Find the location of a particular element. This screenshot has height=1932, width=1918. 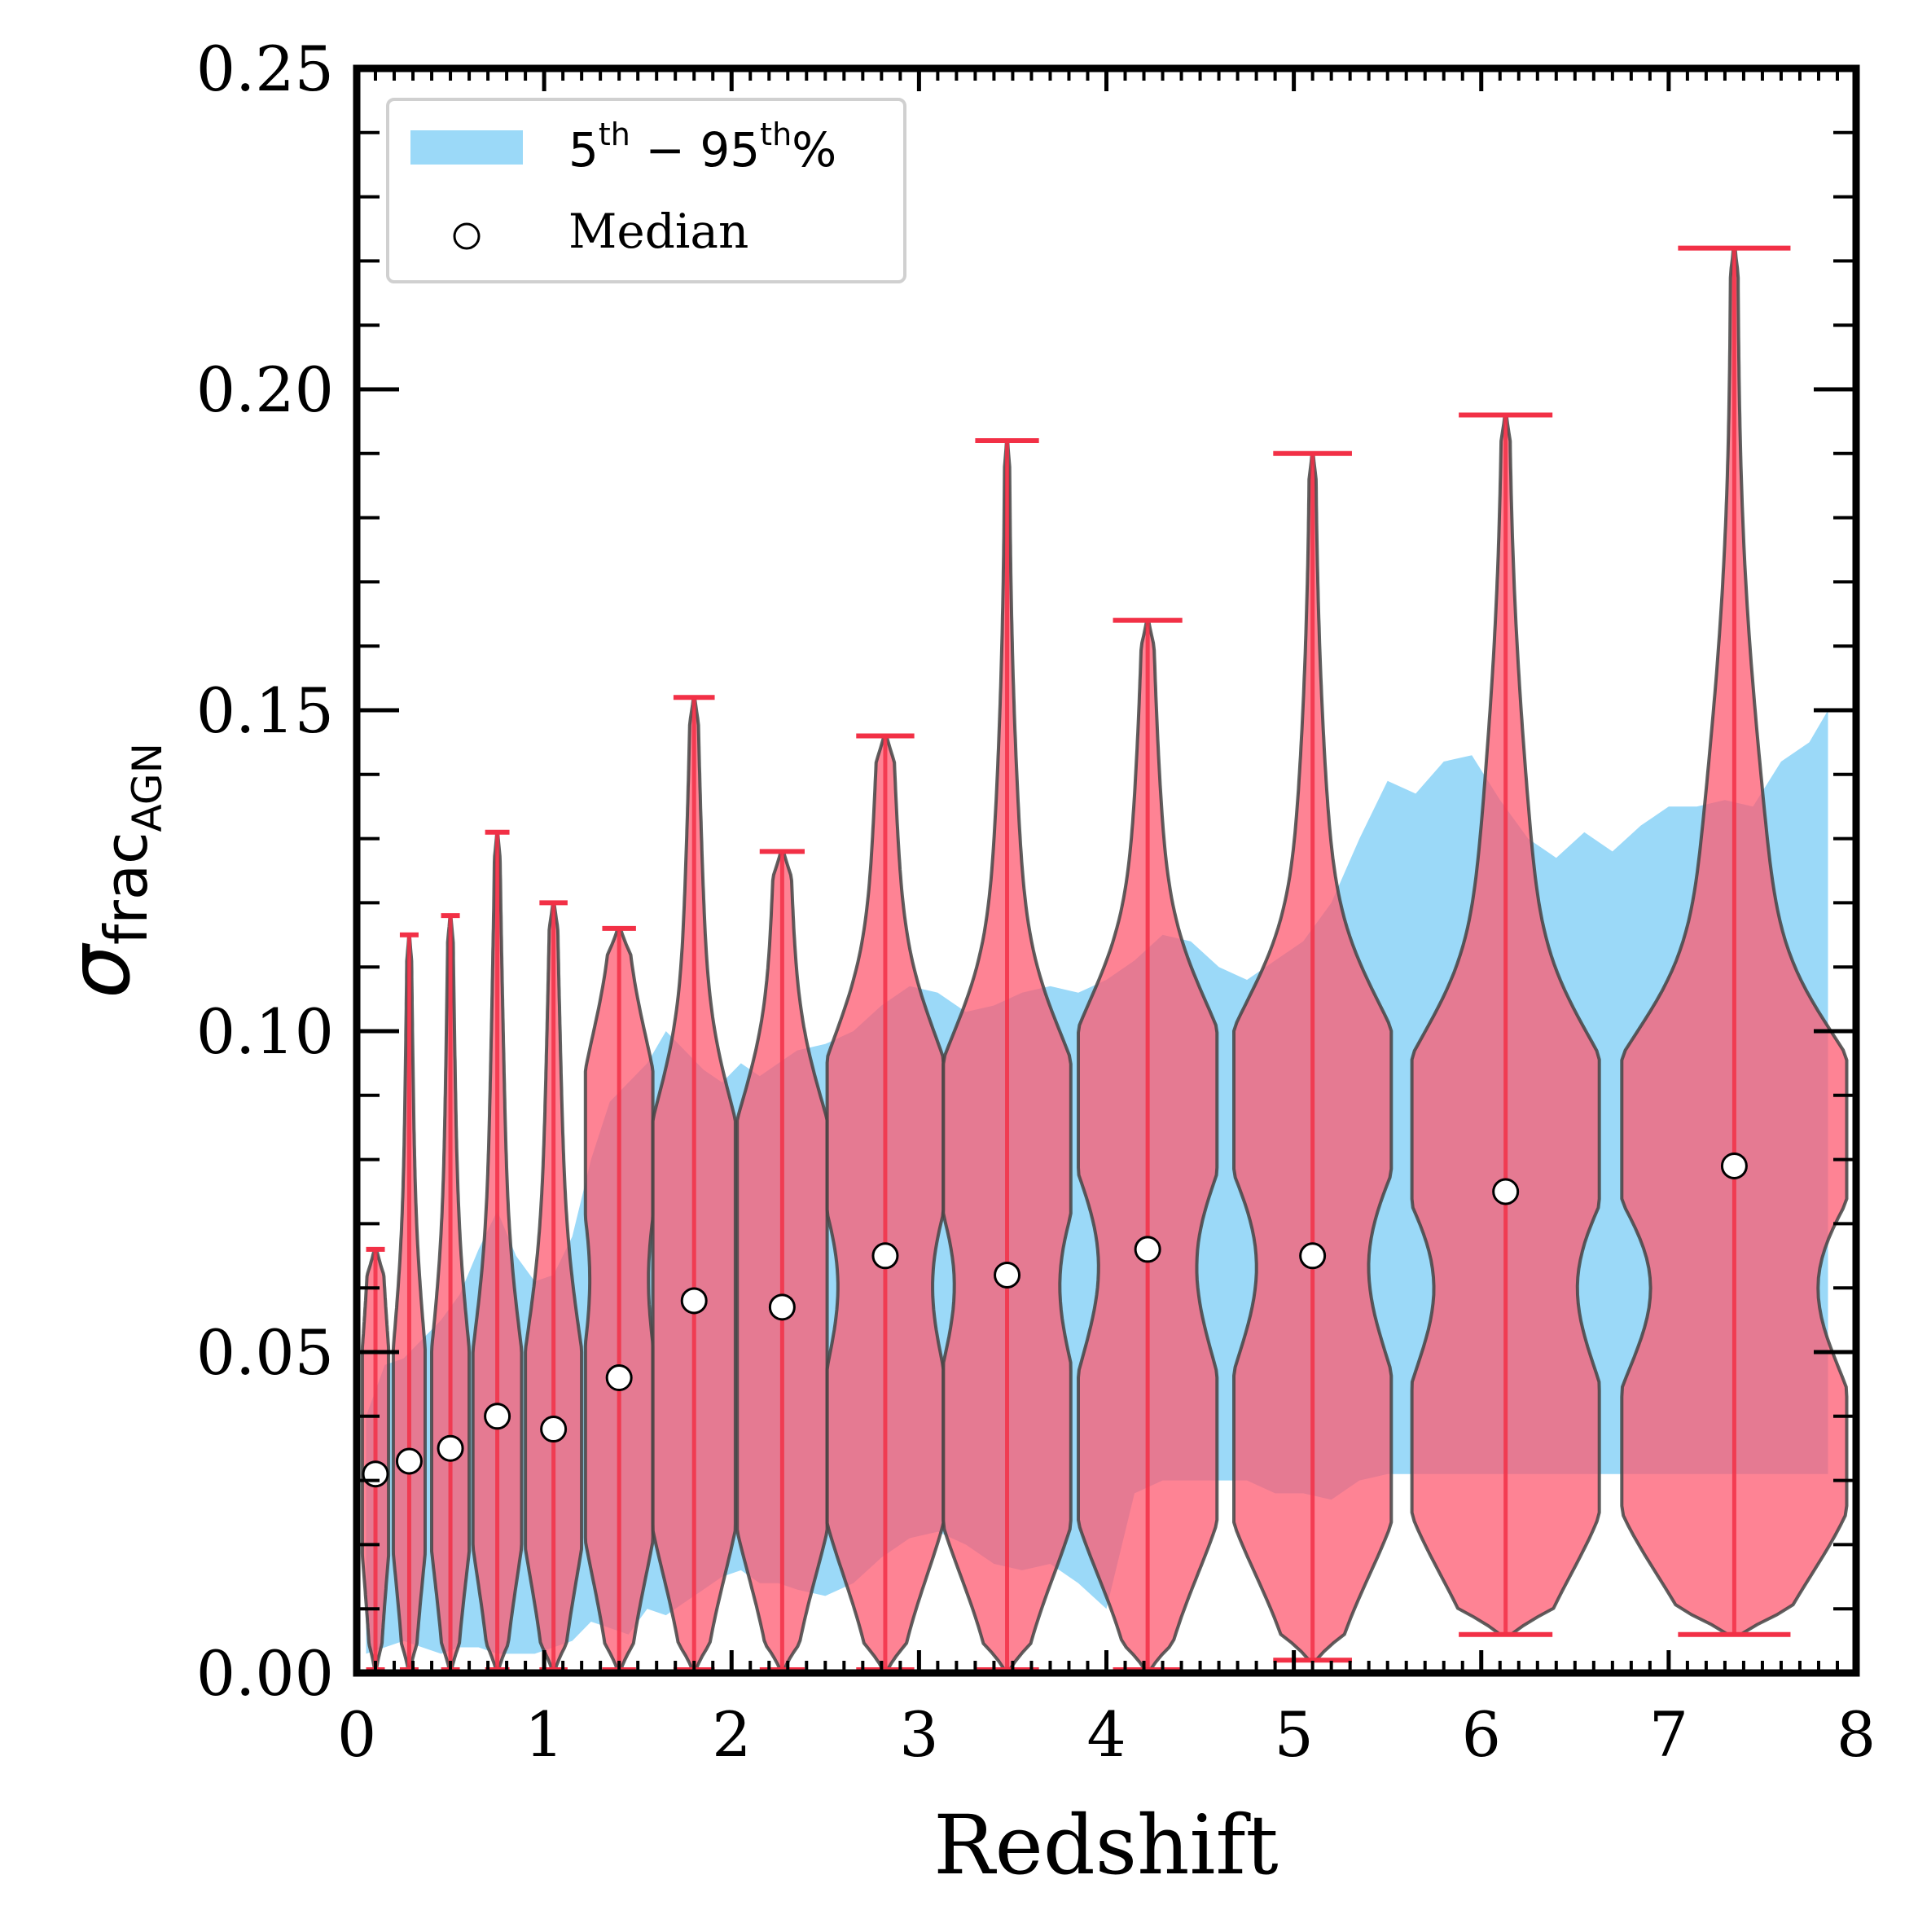

y-axis-title-symbol: σ is located at coordinates (99, 971).